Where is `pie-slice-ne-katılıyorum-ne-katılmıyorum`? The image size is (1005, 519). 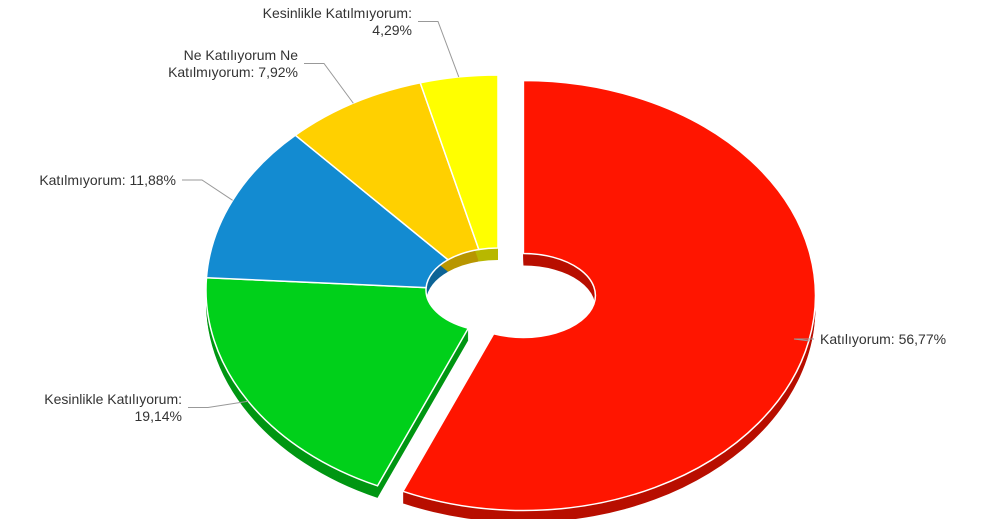 pie-slice-ne-katılıyorum-ne-katılmıyorum is located at coordinates (387, 171).